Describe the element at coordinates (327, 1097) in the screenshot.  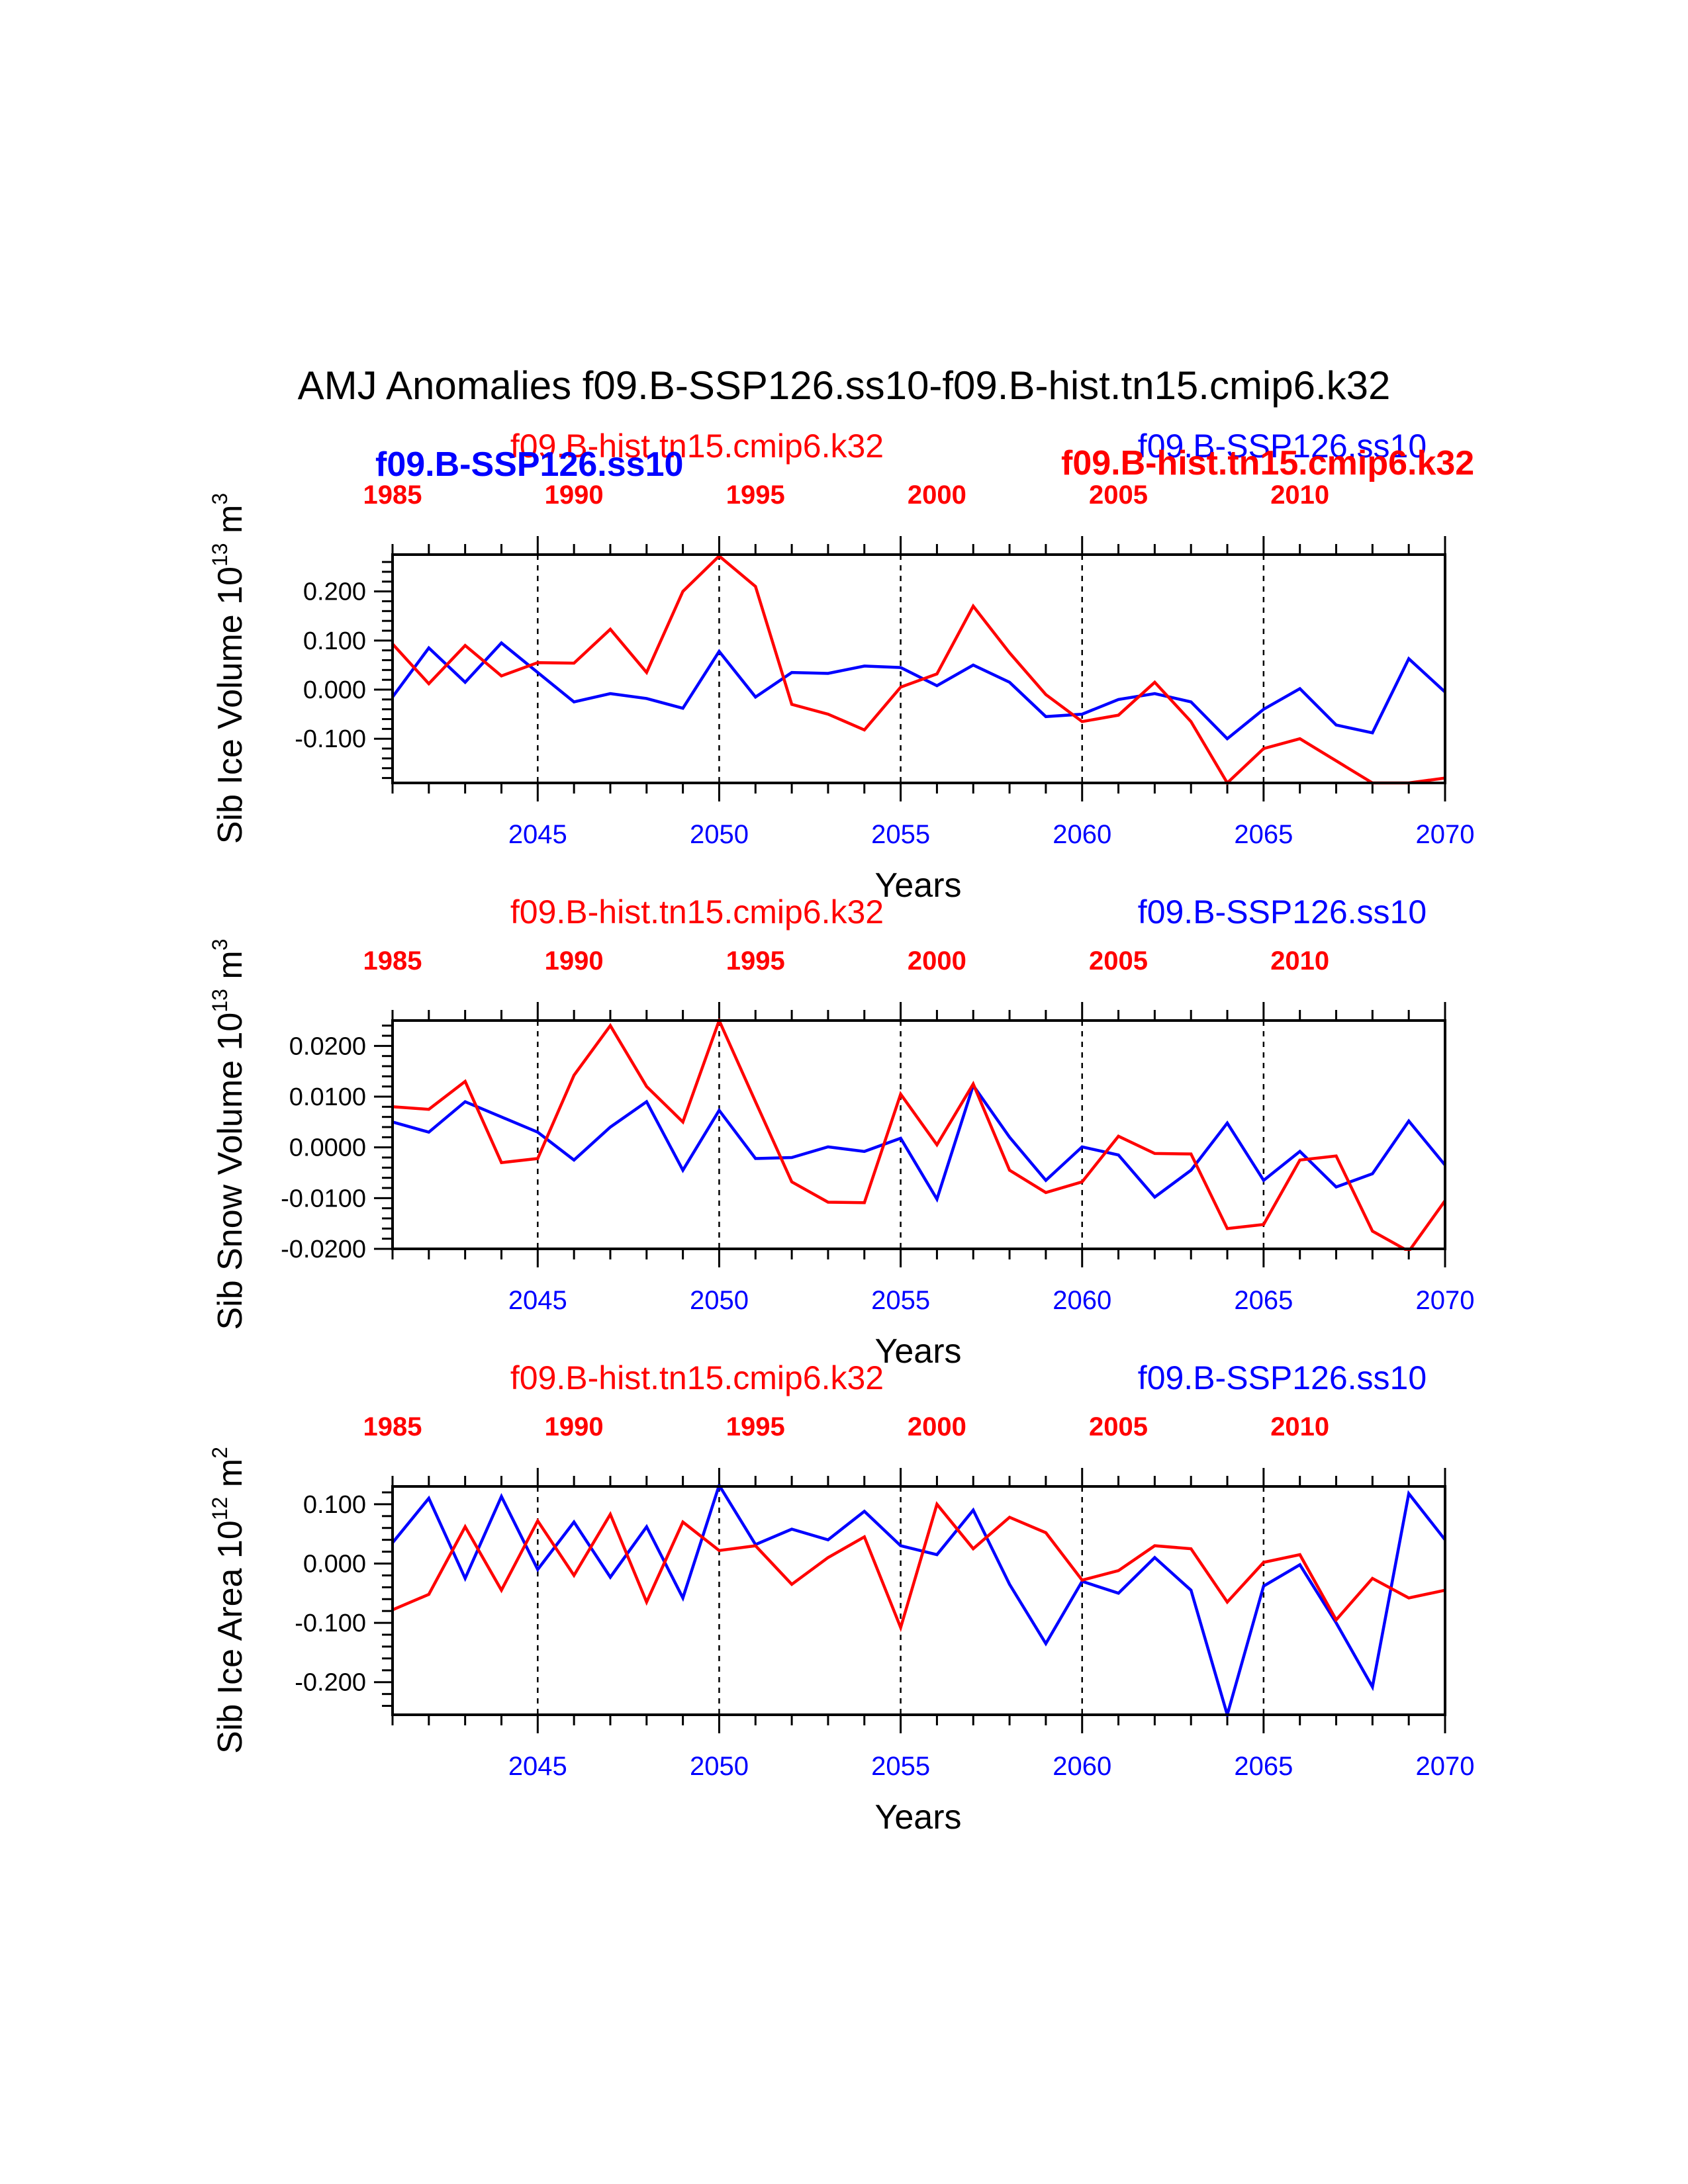
I see `y-tick-label: 0.0100` at that location.